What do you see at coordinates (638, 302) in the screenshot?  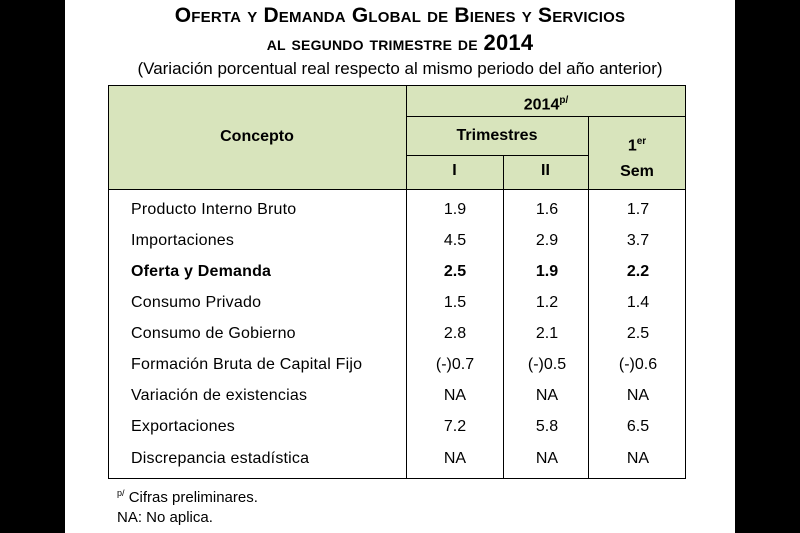 I see `cell-sem: 1.4` at bounding box center [638, 302].